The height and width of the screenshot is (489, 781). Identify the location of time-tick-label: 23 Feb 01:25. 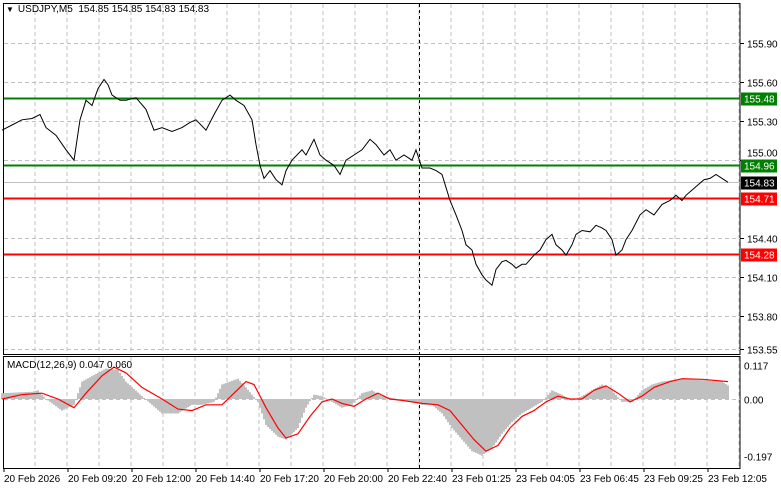
(481, 479).